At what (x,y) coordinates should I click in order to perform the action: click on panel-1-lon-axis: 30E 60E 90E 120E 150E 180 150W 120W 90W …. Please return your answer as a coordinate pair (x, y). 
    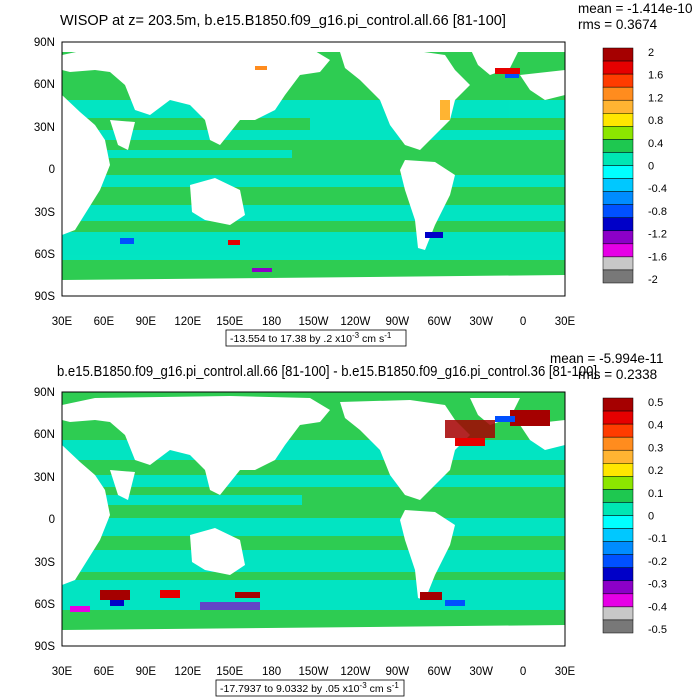
    Looking at the image, I should click on (314, 322).